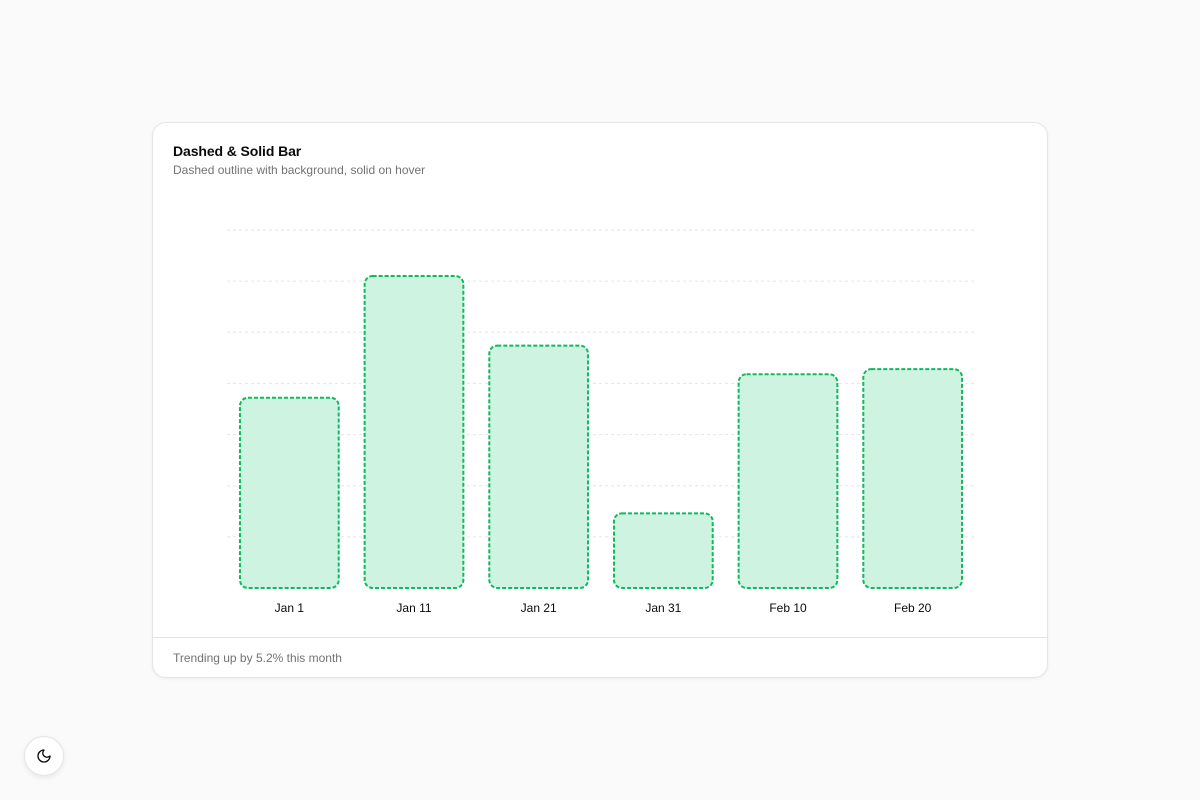 The height and width of the screenshot is (800, 1200). What do you see at coordinates (257, 658) in the screenshot?
I see `footer-trend-text: Trending up by 5.2% this month` at bounding box center [257, 658].